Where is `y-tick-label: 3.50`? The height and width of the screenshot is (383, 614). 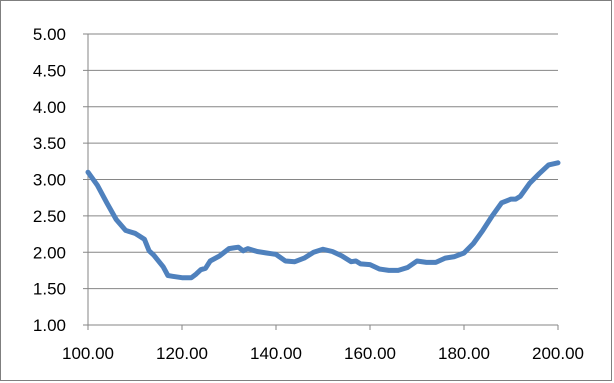 y-tick-label: 3.50 is located at coordinates (49, 143).